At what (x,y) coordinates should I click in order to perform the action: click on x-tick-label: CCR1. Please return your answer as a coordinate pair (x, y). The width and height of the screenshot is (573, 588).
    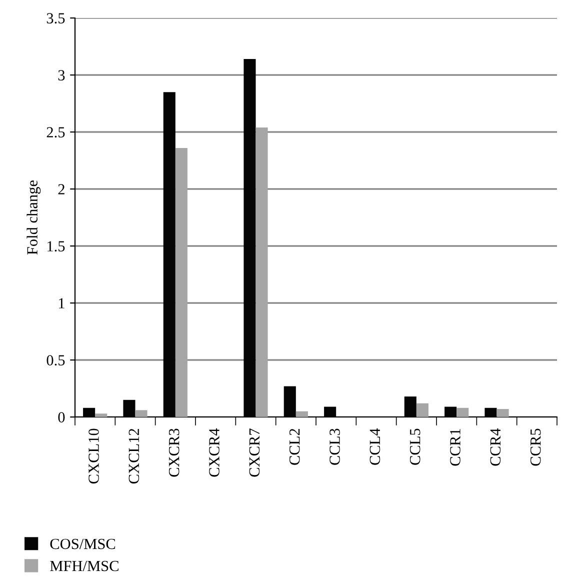
    Looking at the image, I should click on (455, 447).